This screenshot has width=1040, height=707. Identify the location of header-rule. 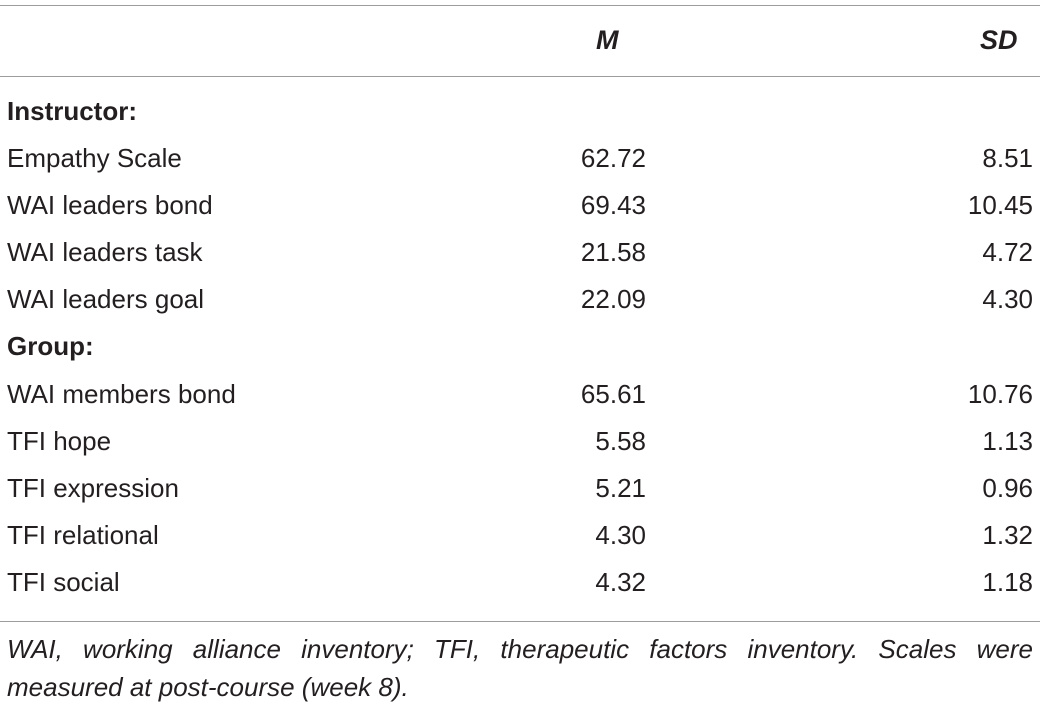
(520, 76).